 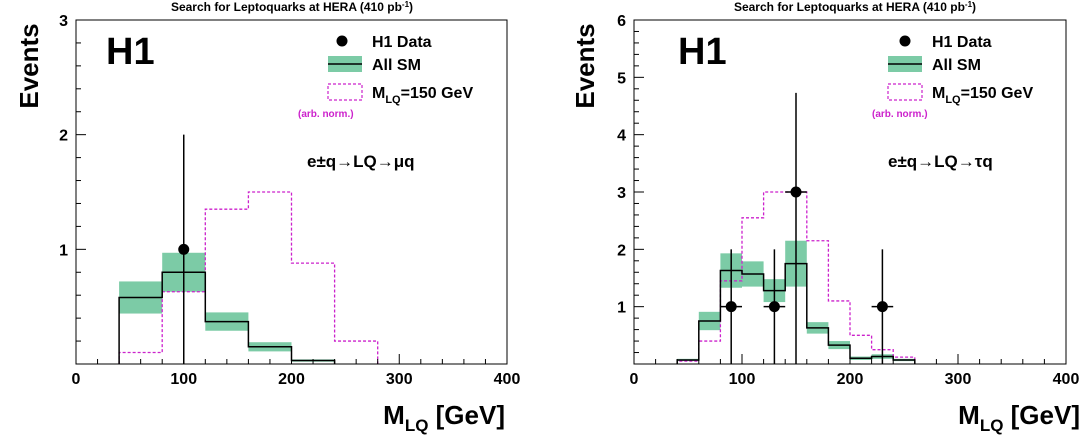 I want to click on left-x-axis-label: MLQ [GeV], so click(x=444, y=417).